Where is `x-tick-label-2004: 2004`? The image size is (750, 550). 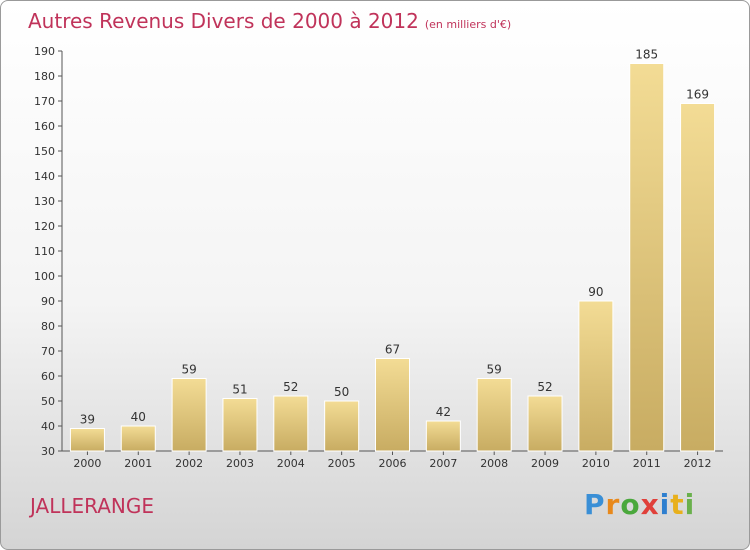
x-tick-label-2004: 2004 is located at coordinates (291, 463).